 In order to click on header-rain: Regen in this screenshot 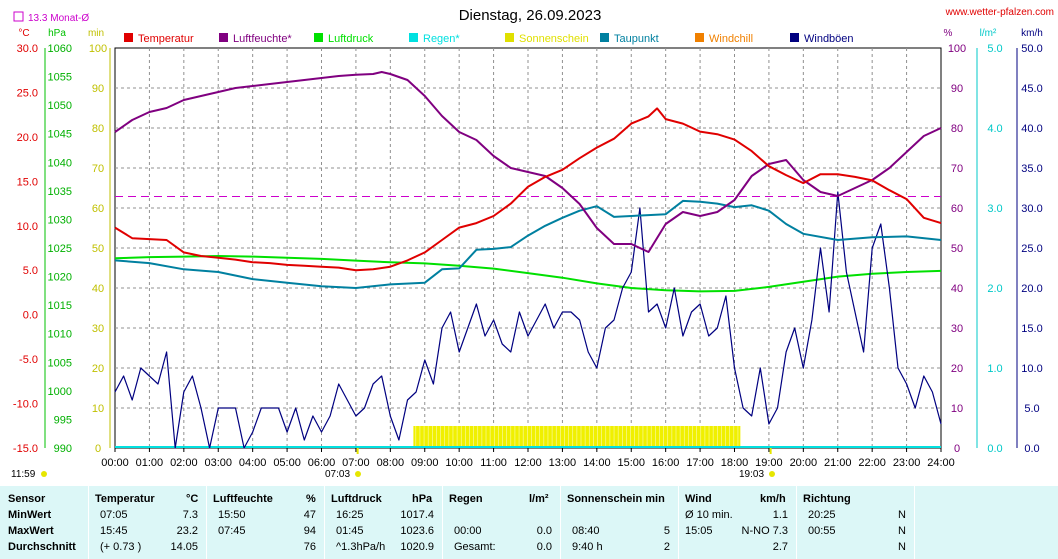, I will do `click(466, 499)`.